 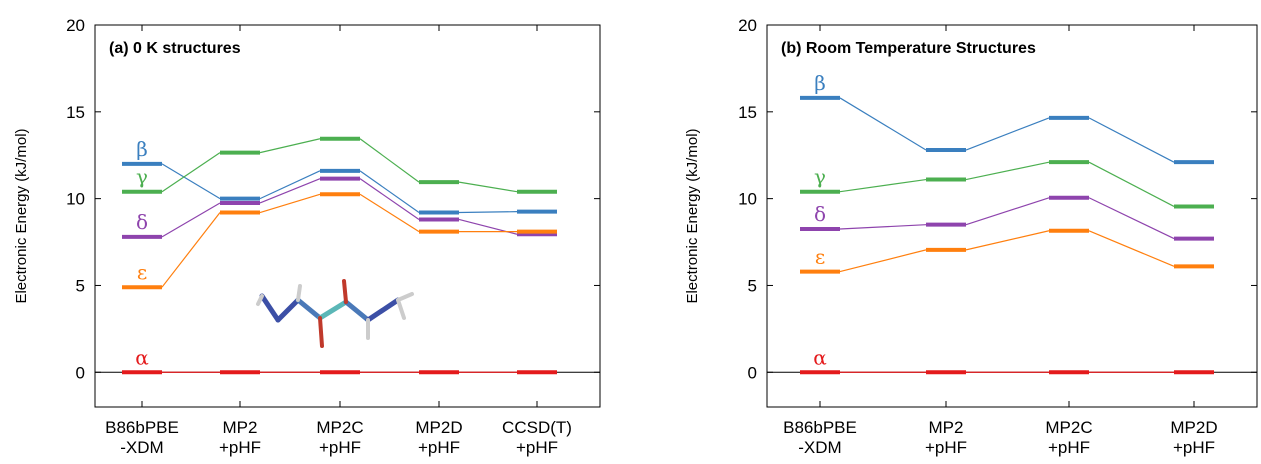 What do you see at coordinates (908, 48) in the screenshot?
I see `panel-title: (b) Room Temperature Structures` at bounding box center [908, 48].